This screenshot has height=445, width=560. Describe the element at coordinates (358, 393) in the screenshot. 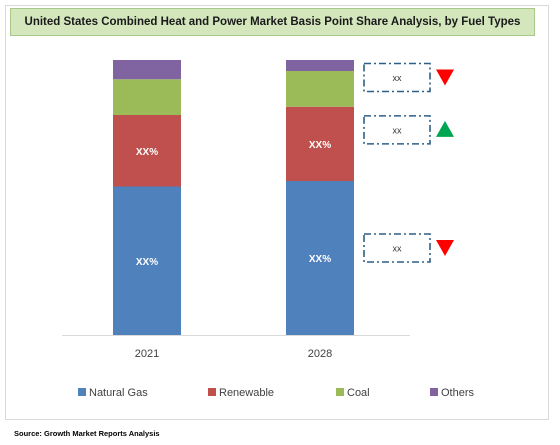

I see `legend-label: Coal` at that location.